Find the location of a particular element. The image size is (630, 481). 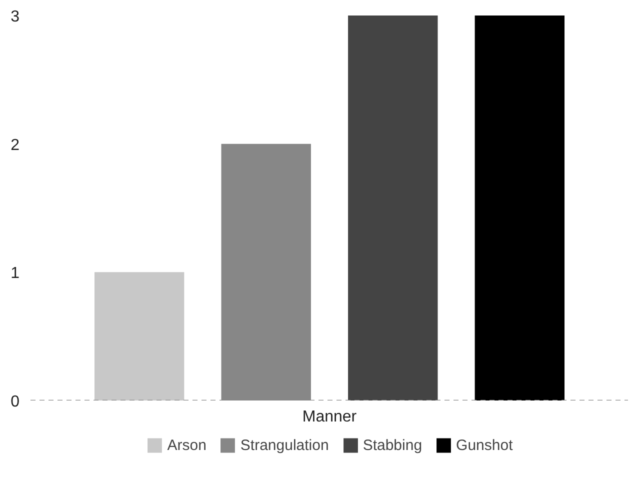

x-tick-label: Manner is located at coordinates (330, 417).